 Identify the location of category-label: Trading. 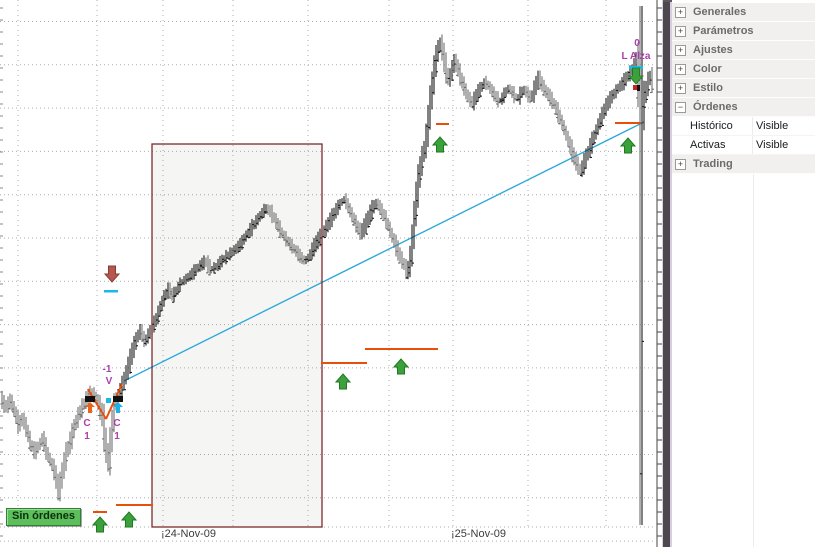
(713, 164).